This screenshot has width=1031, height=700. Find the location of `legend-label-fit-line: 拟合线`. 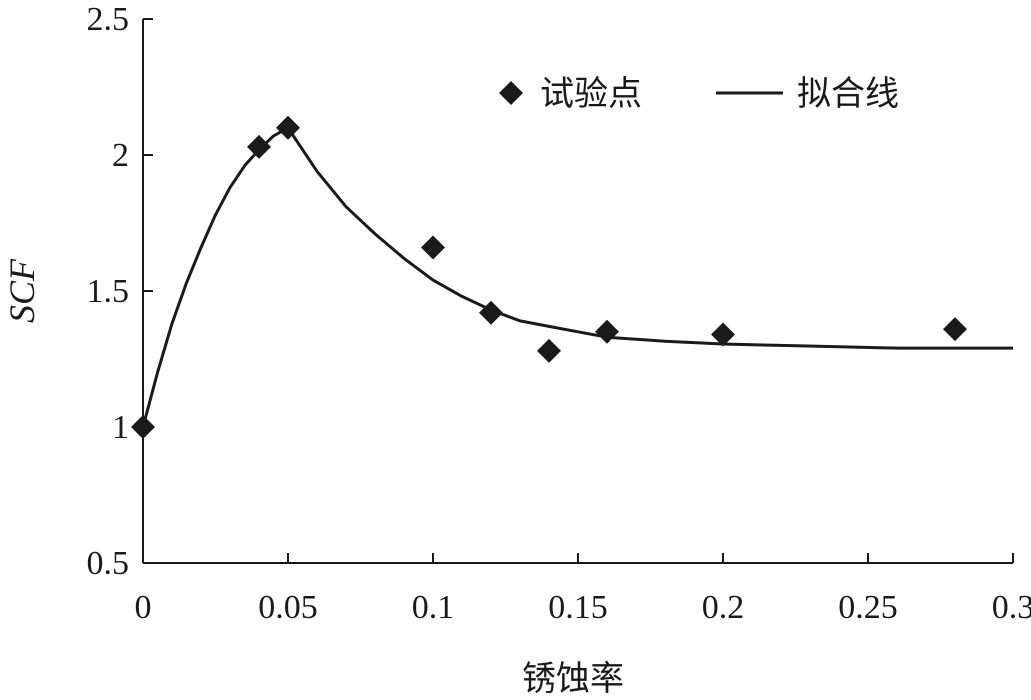

legend-label-fit-line: 拟合线 is located at coordinates (848, 94).